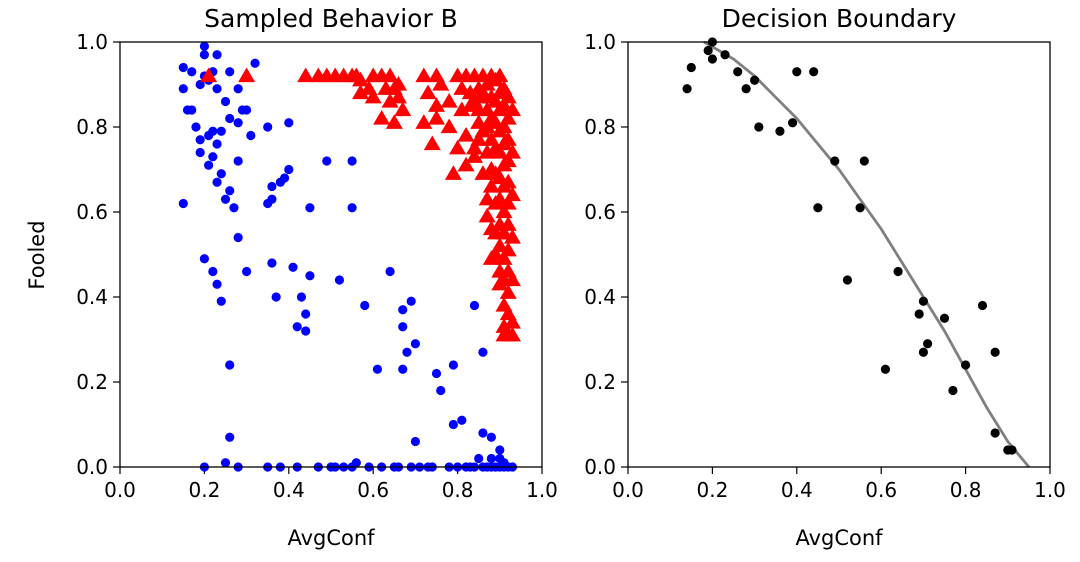 Image resolution: width=1080 pixels, height=562 pixels. What do you see at coordinates (204, 490) in the screenshot?
I see `x-tick-label: 0.2` at bounding box center [204, 490].